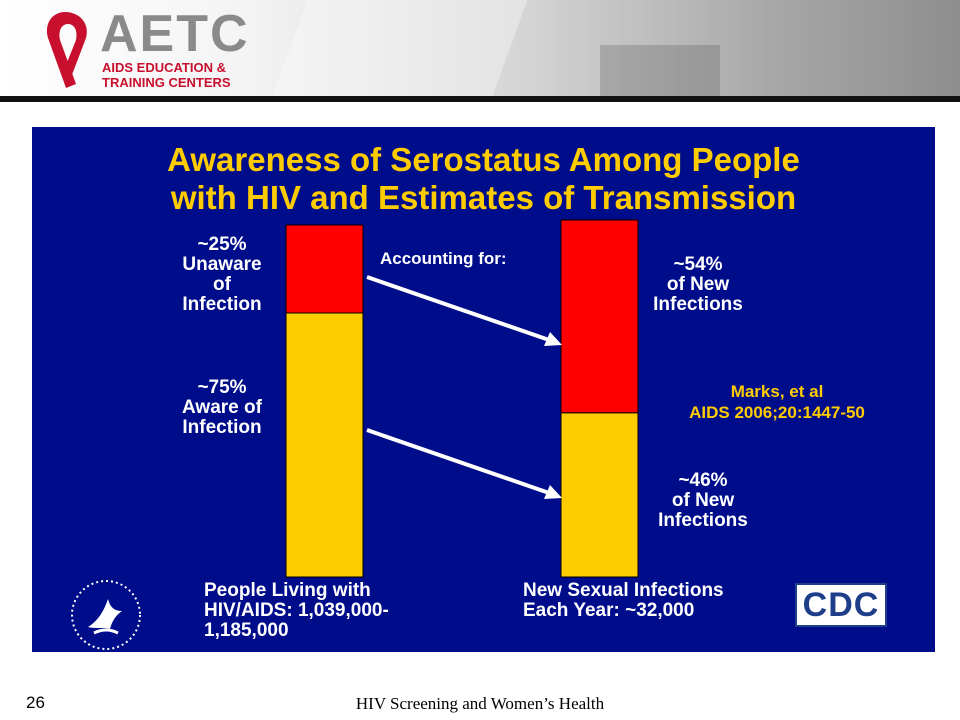 This screenshot has height=720, width=960. I want to click on arrows, so click(464, 387).